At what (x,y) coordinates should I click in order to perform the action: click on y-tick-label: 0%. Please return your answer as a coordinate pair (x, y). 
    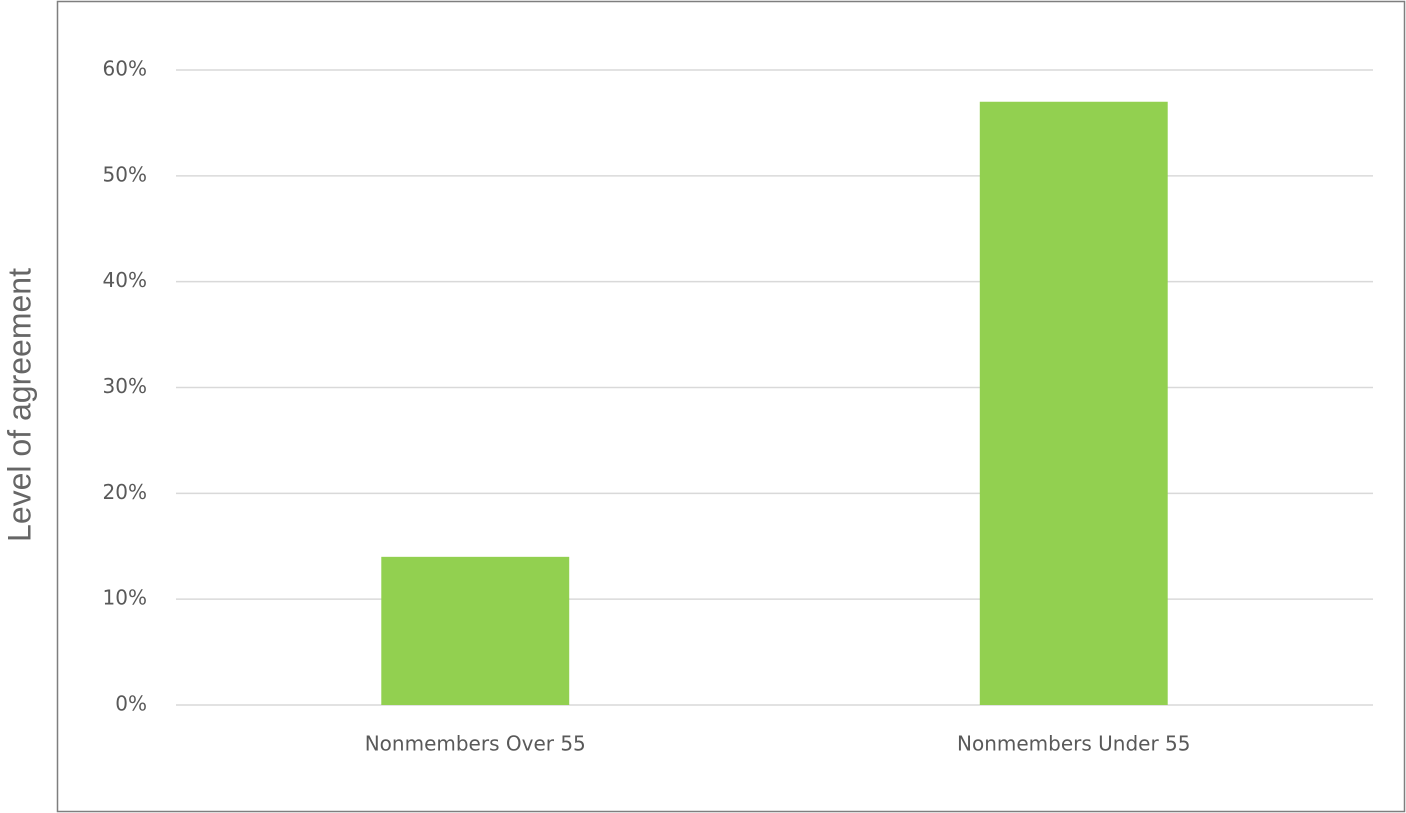
    Looking at the image, I should click on (131, 704).